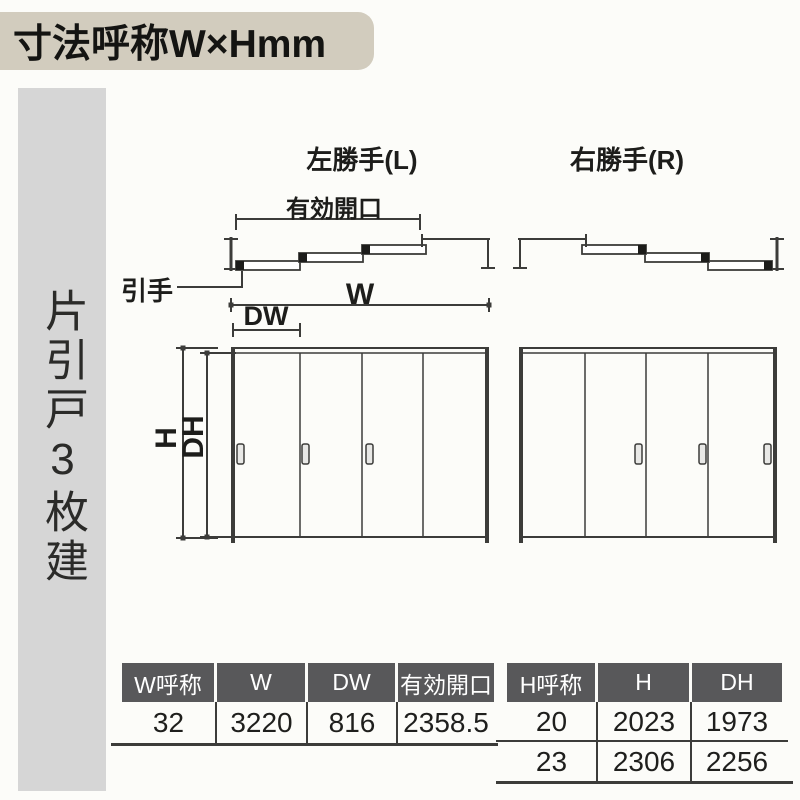 This screenshot has height=800, width=800. I want to click on plan-view-left, so click(359, 252).